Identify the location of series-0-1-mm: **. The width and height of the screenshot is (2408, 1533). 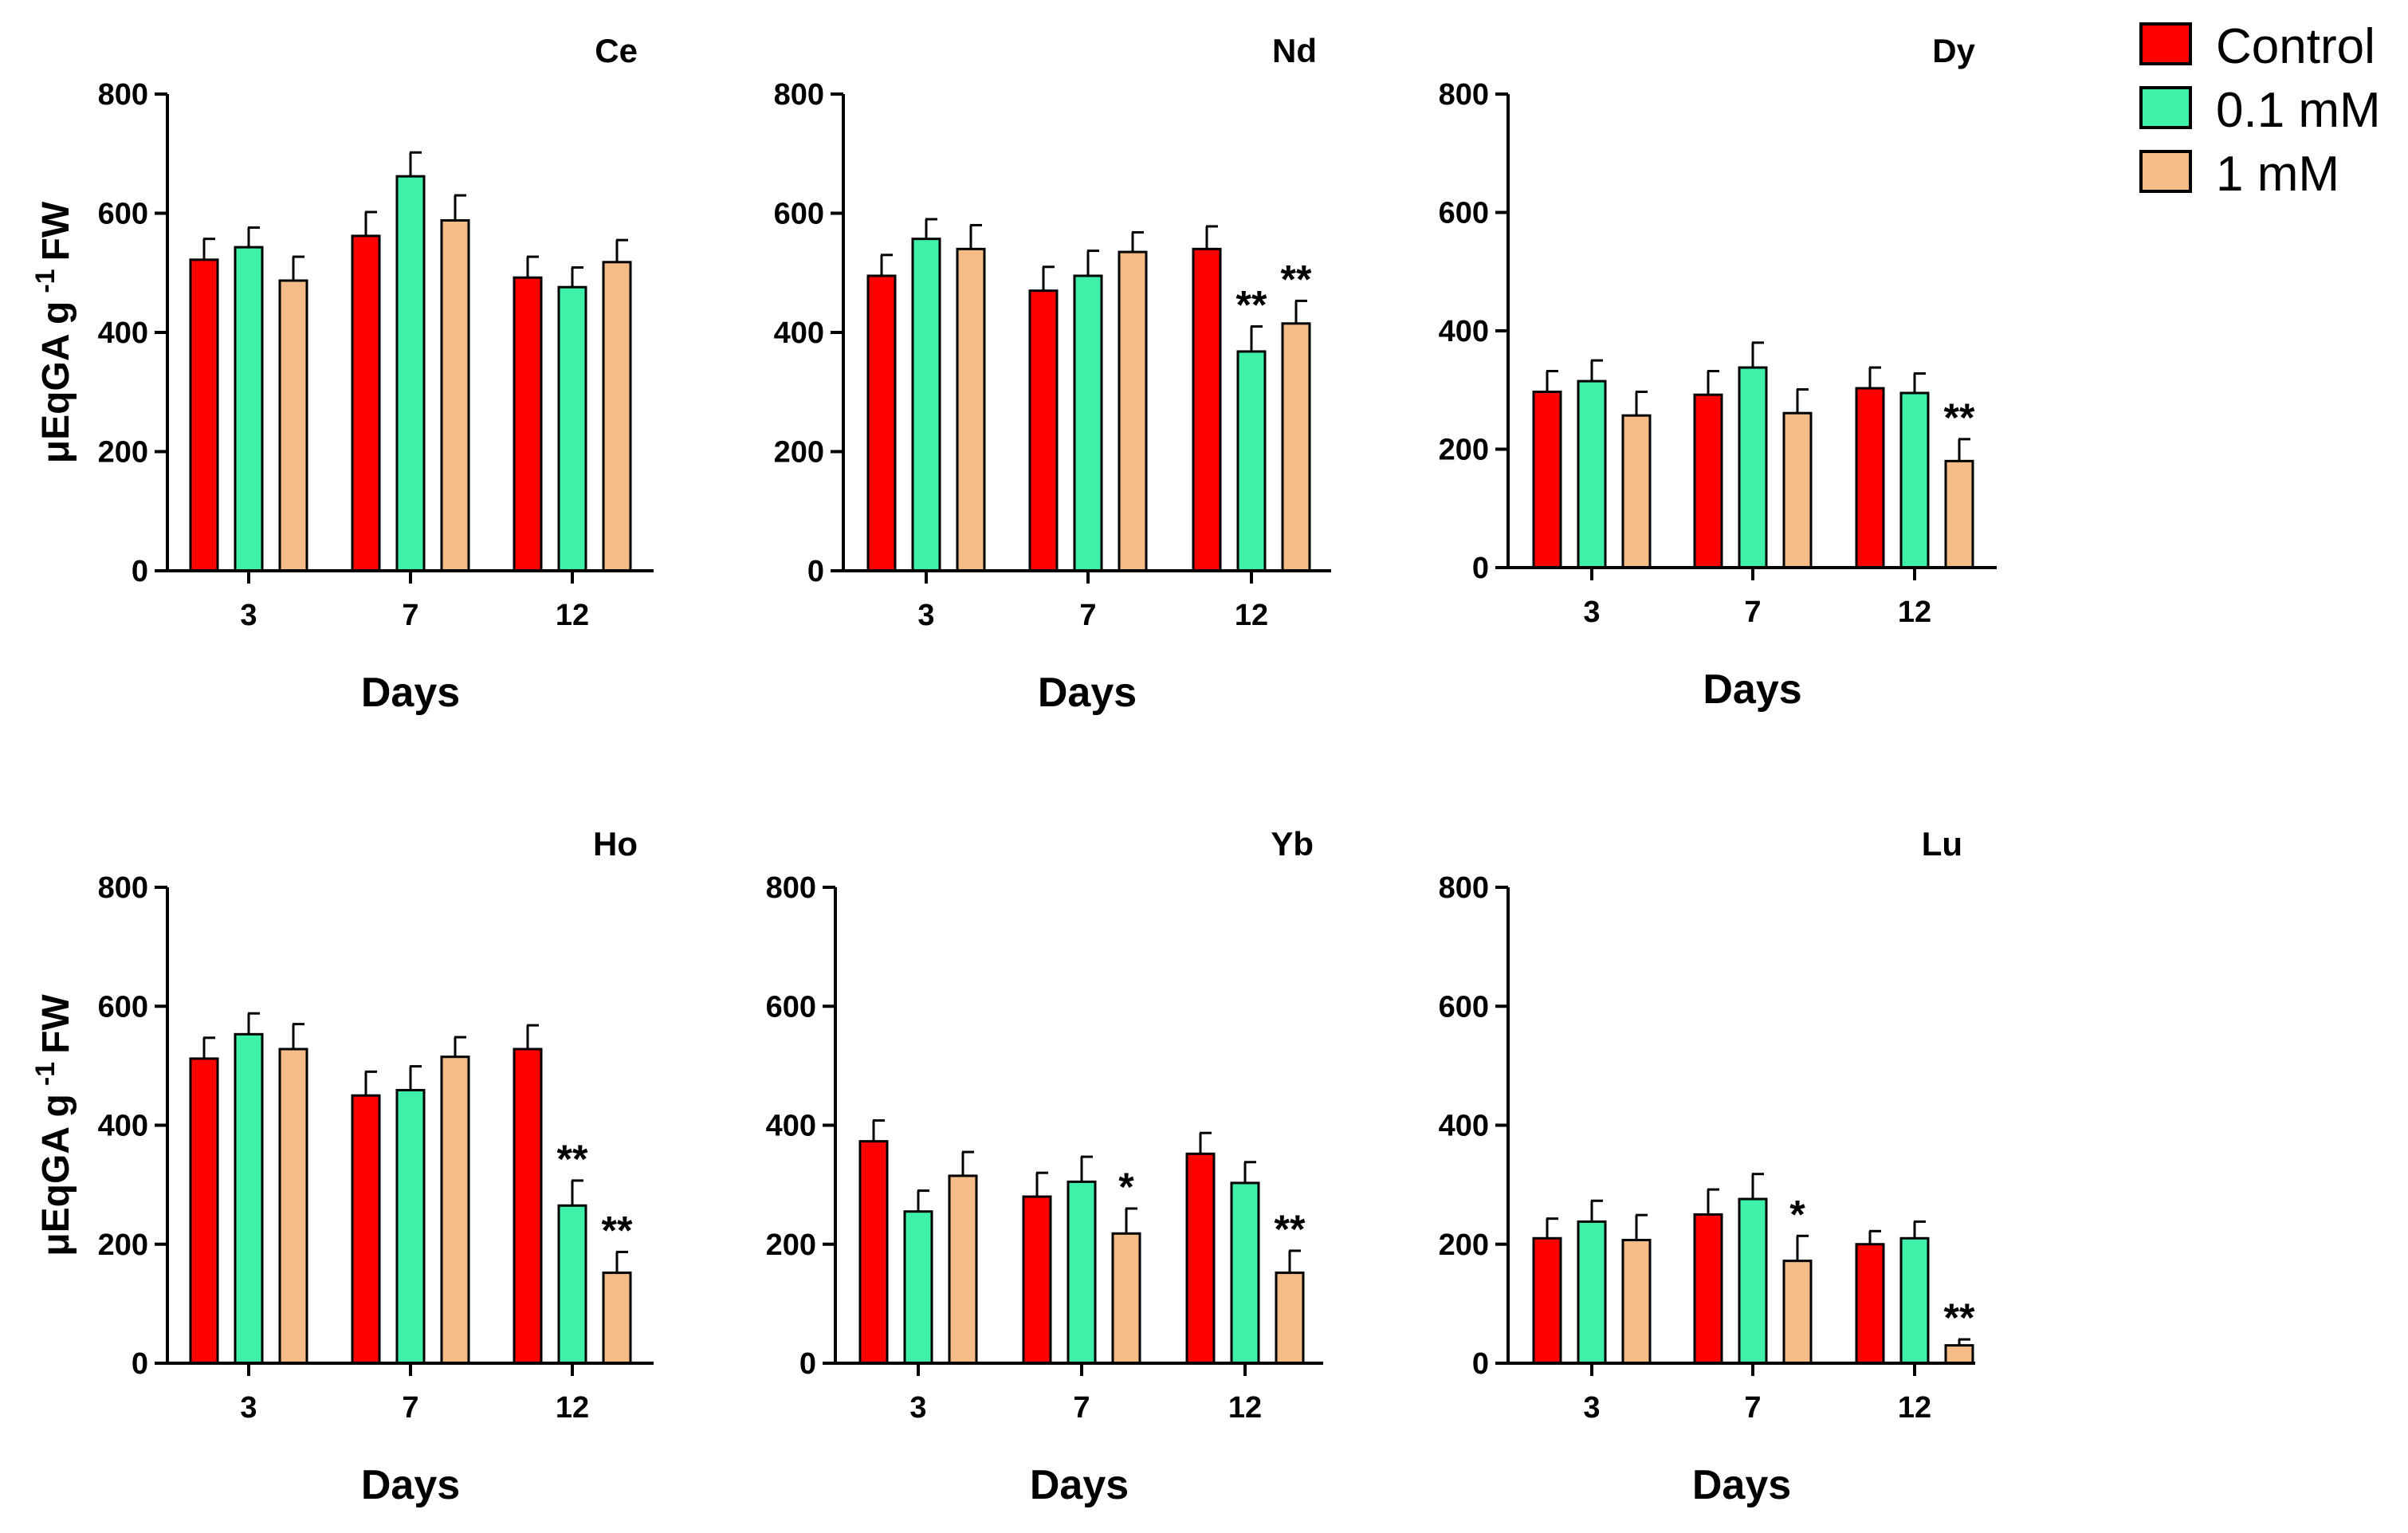
(1089, 395).